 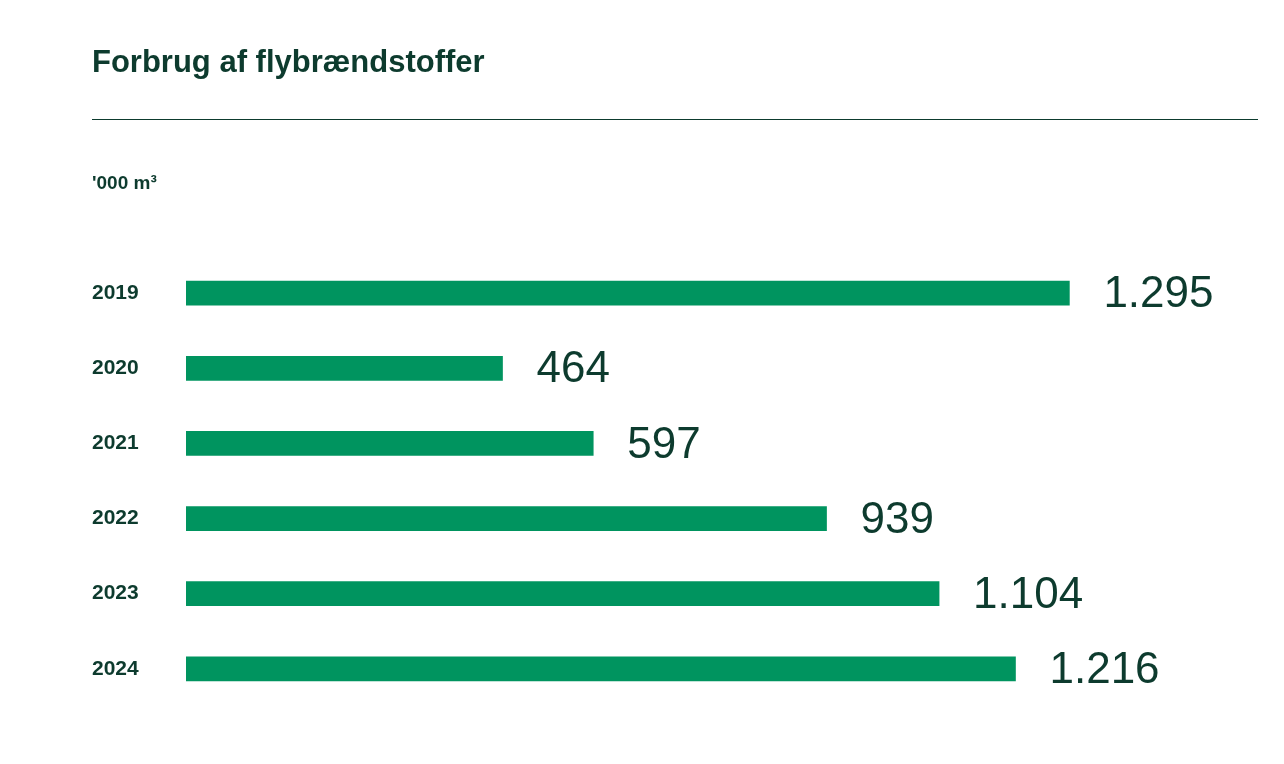 I want to click on data-label: 597, so click(x=664, y=442).